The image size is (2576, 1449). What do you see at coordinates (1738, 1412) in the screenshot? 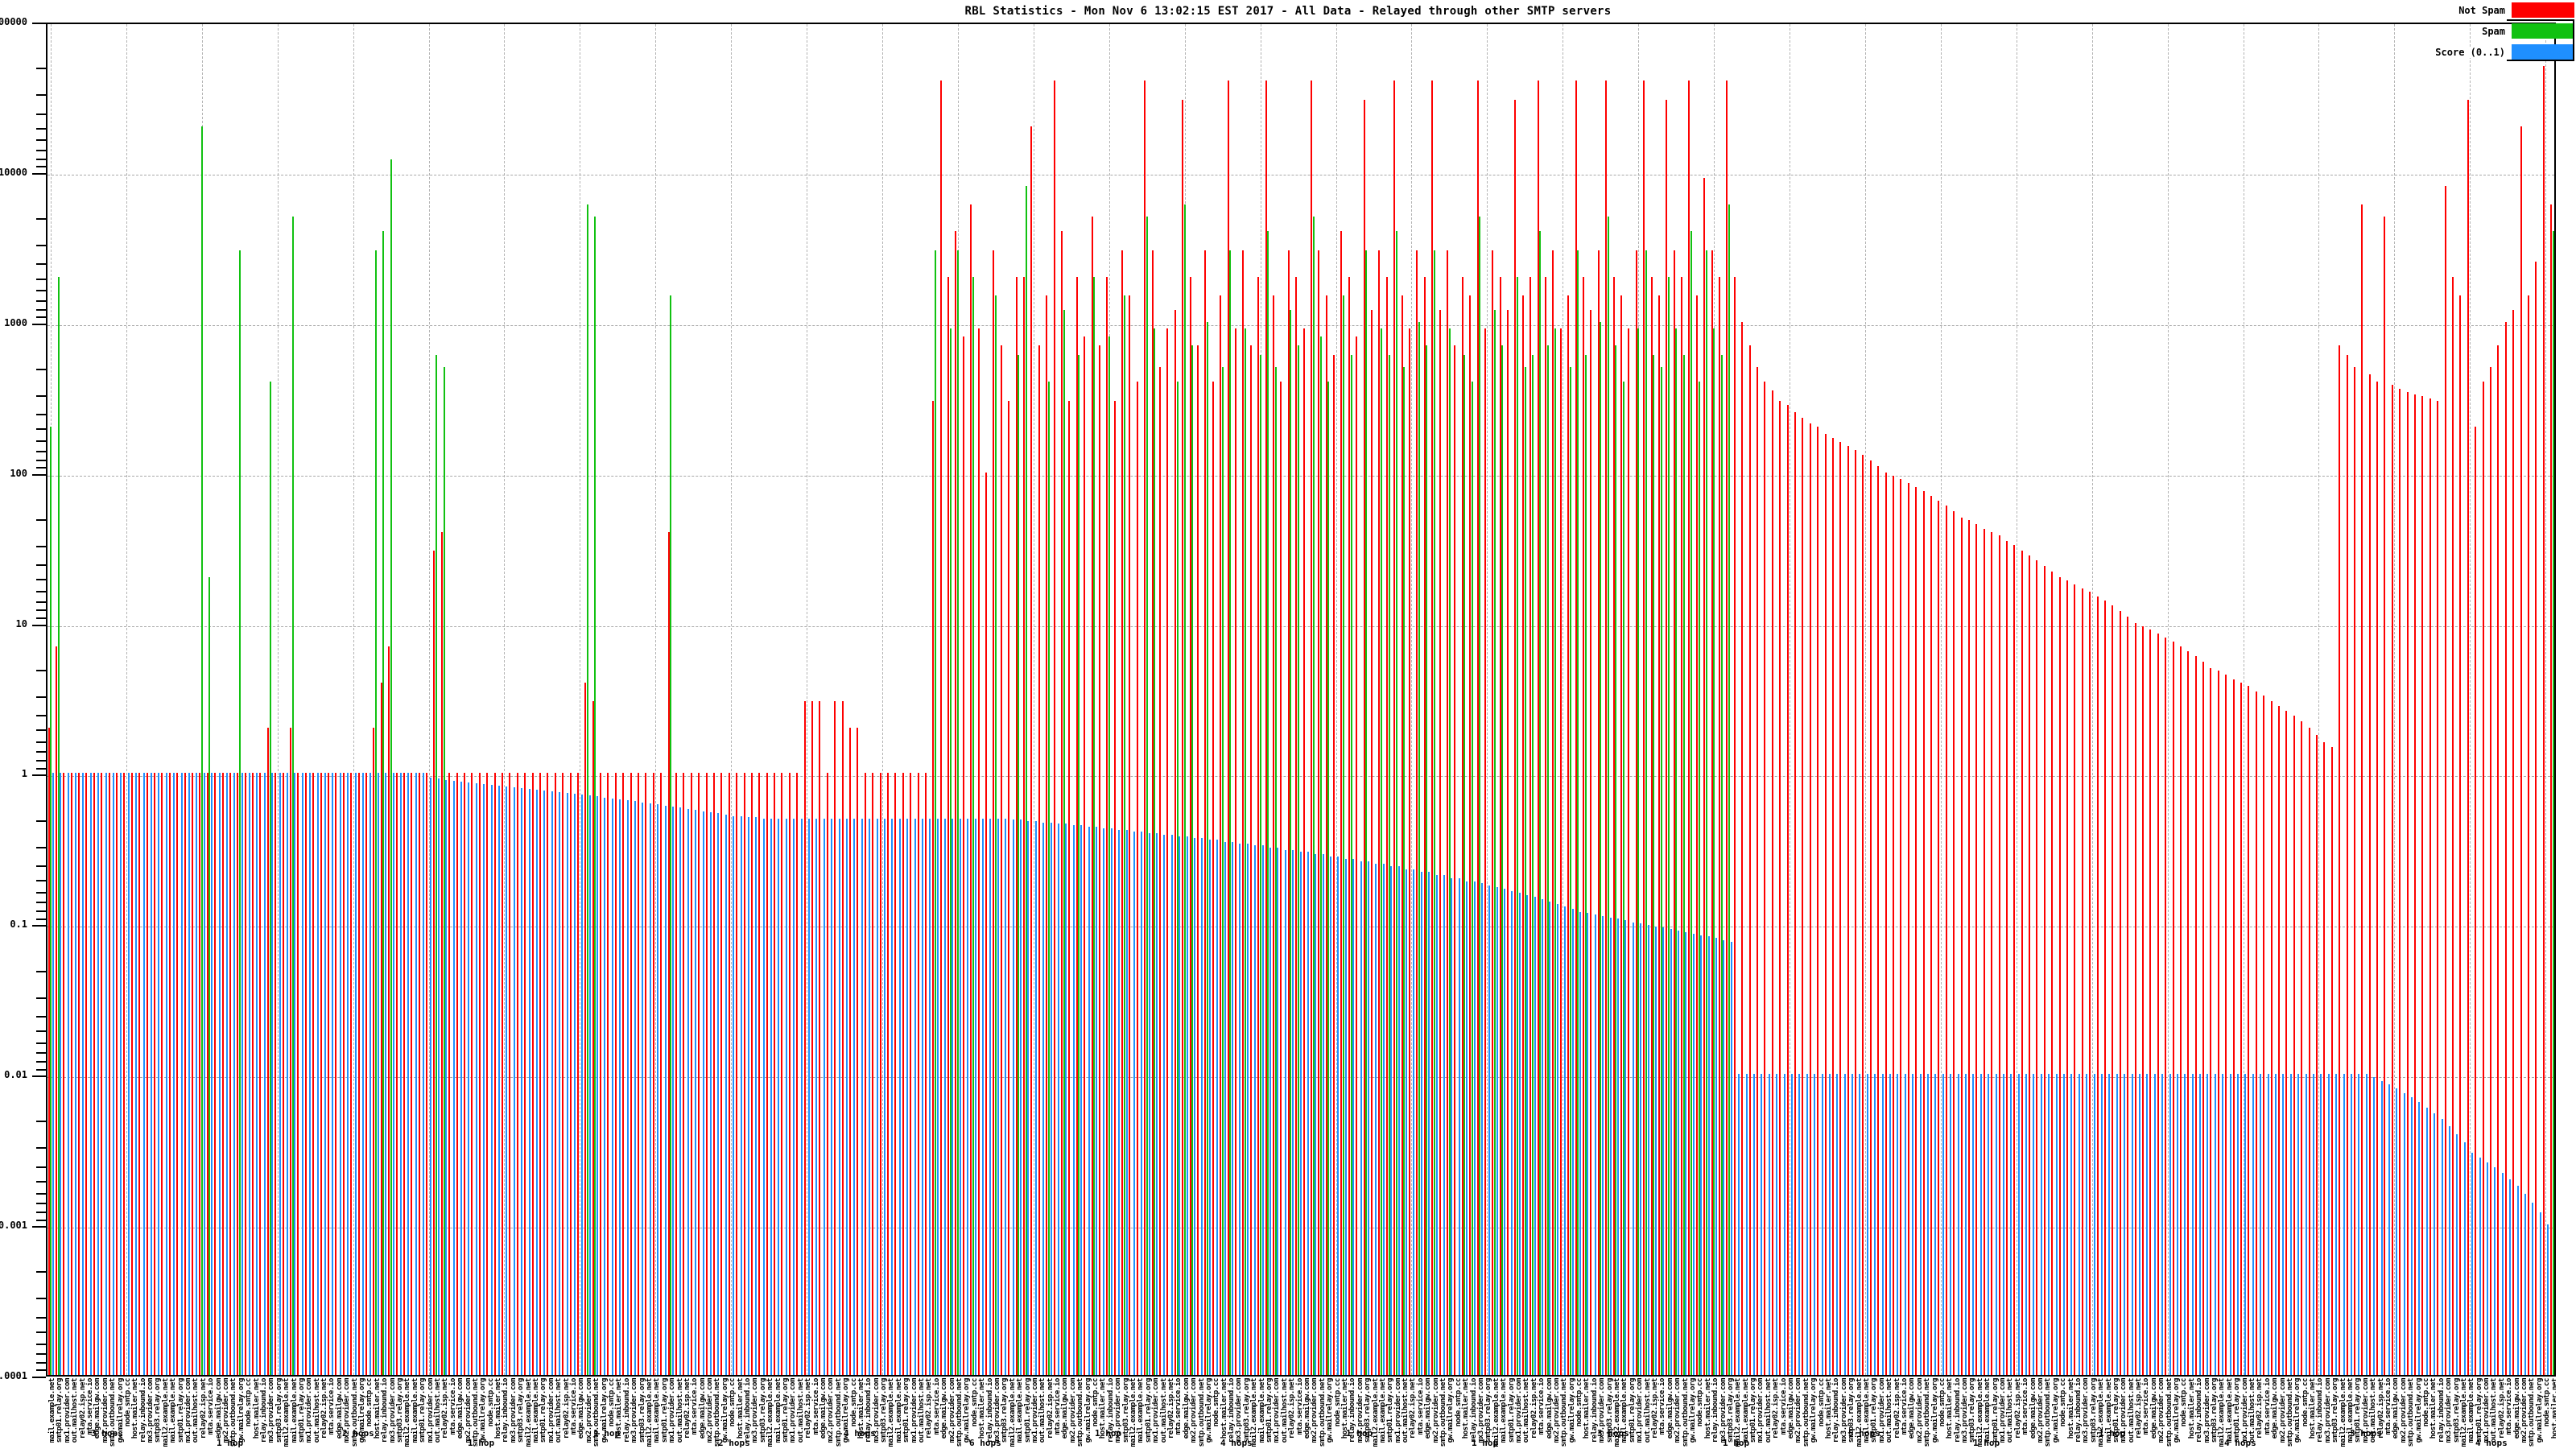
I see `x-tick-label: mail2.example.net` at bounding box center [1738, 1412].